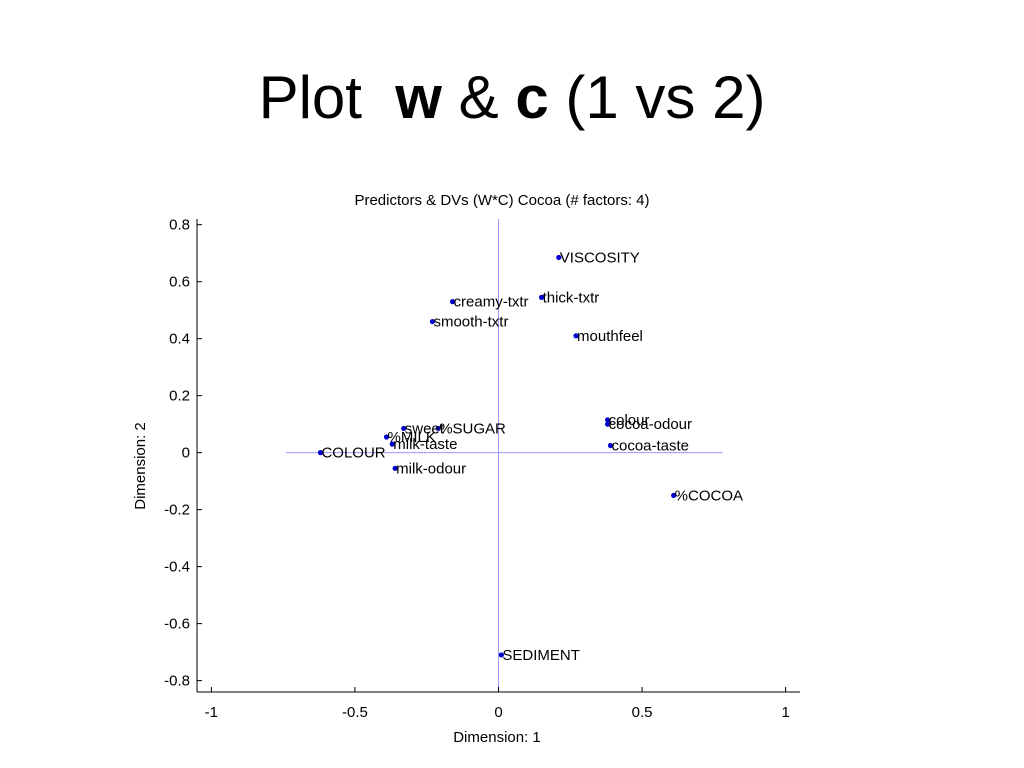 The height and width of the screenshot is (768, 1024). Describe the element at coordinates (709, 495) in the screenshot. I see `data-point-label: %COCOA` at that location.